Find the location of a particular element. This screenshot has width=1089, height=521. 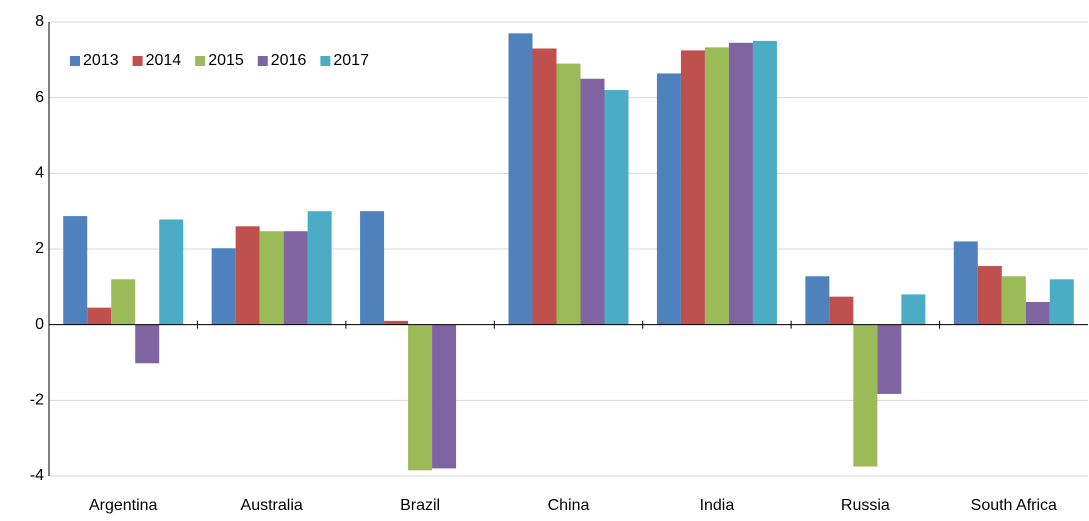

legend-label: 2013 is located at coordinates (101, 60).